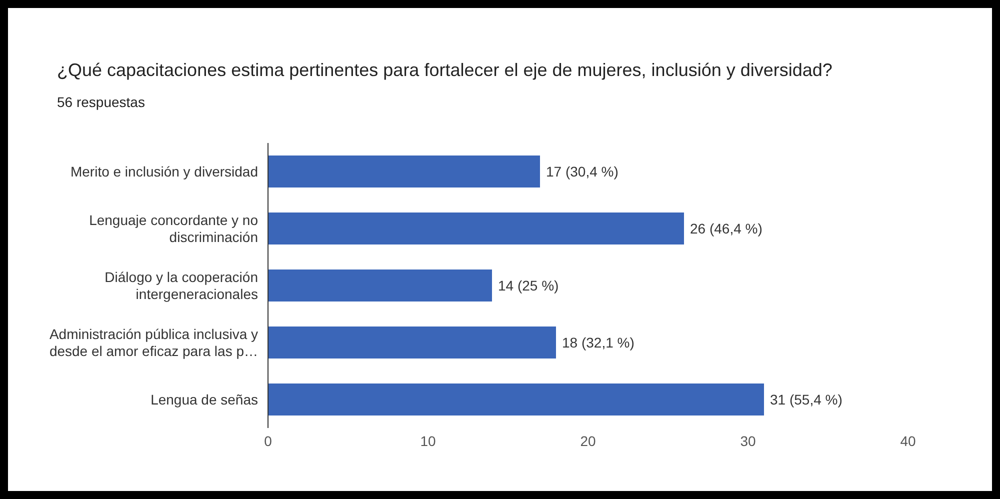 Image resolution: width=1000 pixels, height=499 pixels. I want to click on x-tick-label: 0, so click(268, 440).